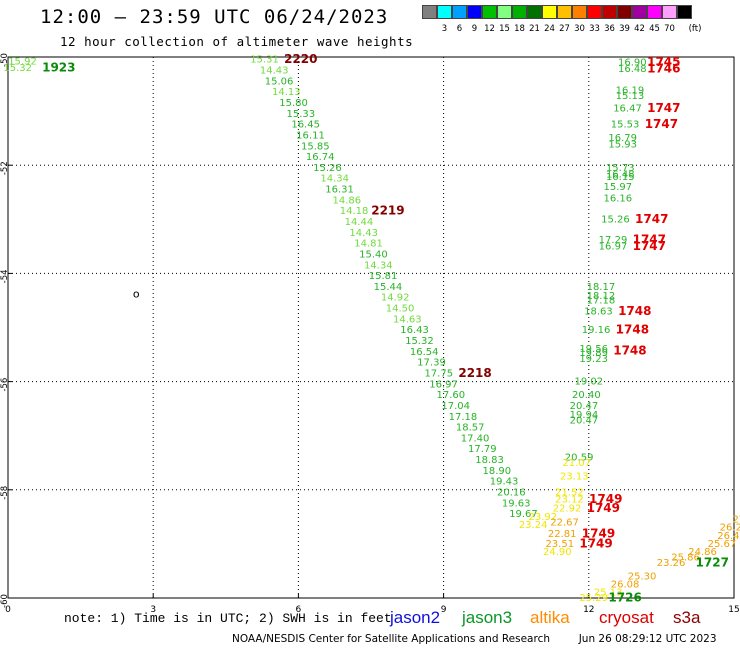 Image resolution: width=740 pixels, height=650 pixels. What do you see at coordinates (654, 29) in the screenshot?
I see `legend-tick-label: 45` at bounding box center [654, 29].